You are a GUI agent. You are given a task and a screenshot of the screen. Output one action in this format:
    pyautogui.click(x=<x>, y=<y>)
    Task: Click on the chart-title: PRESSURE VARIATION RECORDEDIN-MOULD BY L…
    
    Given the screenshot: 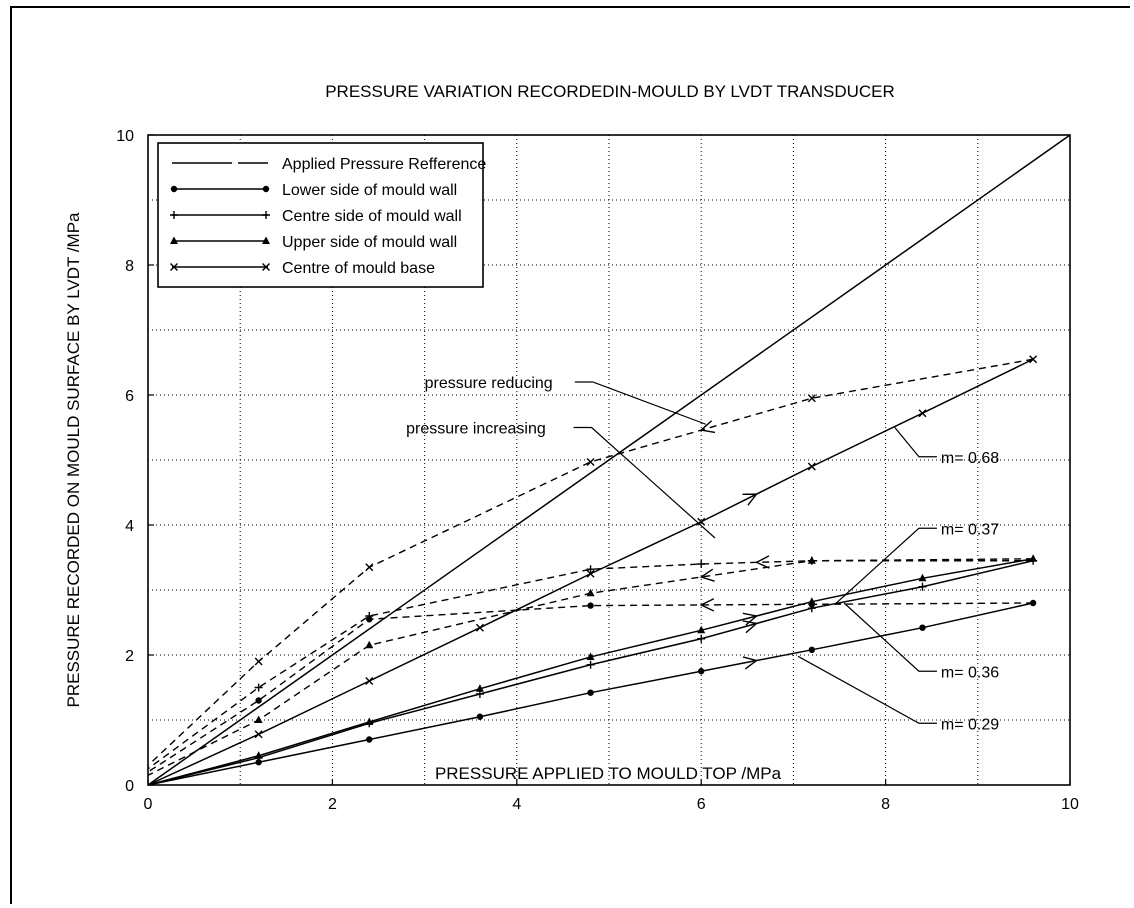 What is the action you would take?
    pyautogui.click(x=610, y=91)
    